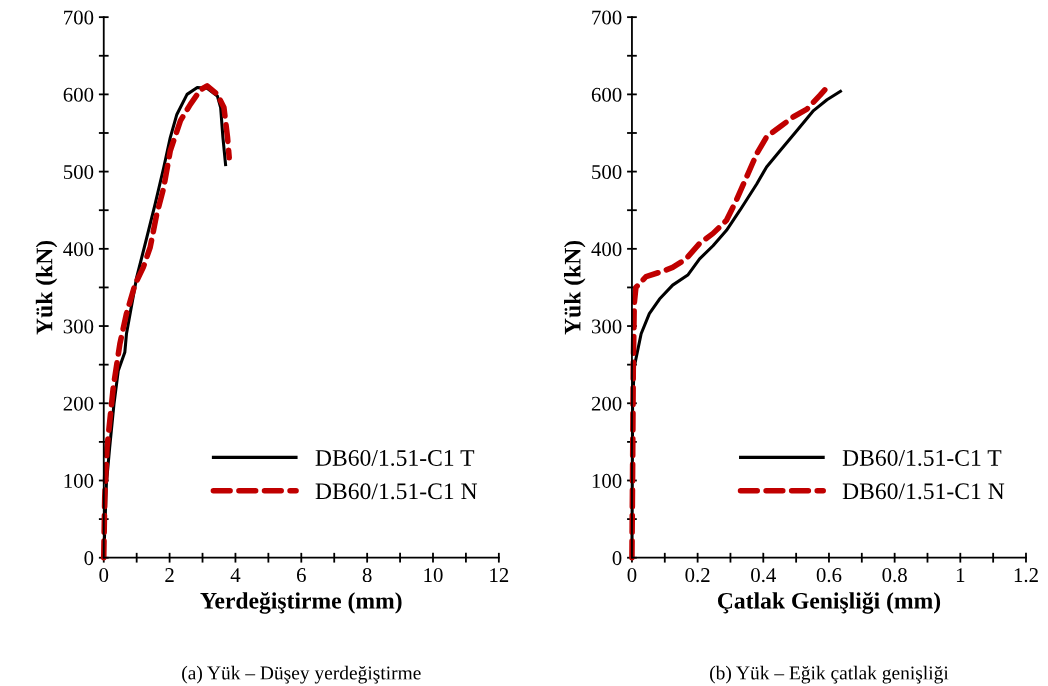 This screenshot has height=686, width=1048. What do you see at coordinates (367, 575) in the screenshot?
I see `x-tick-label: 8` at bounding box center [367, 575].